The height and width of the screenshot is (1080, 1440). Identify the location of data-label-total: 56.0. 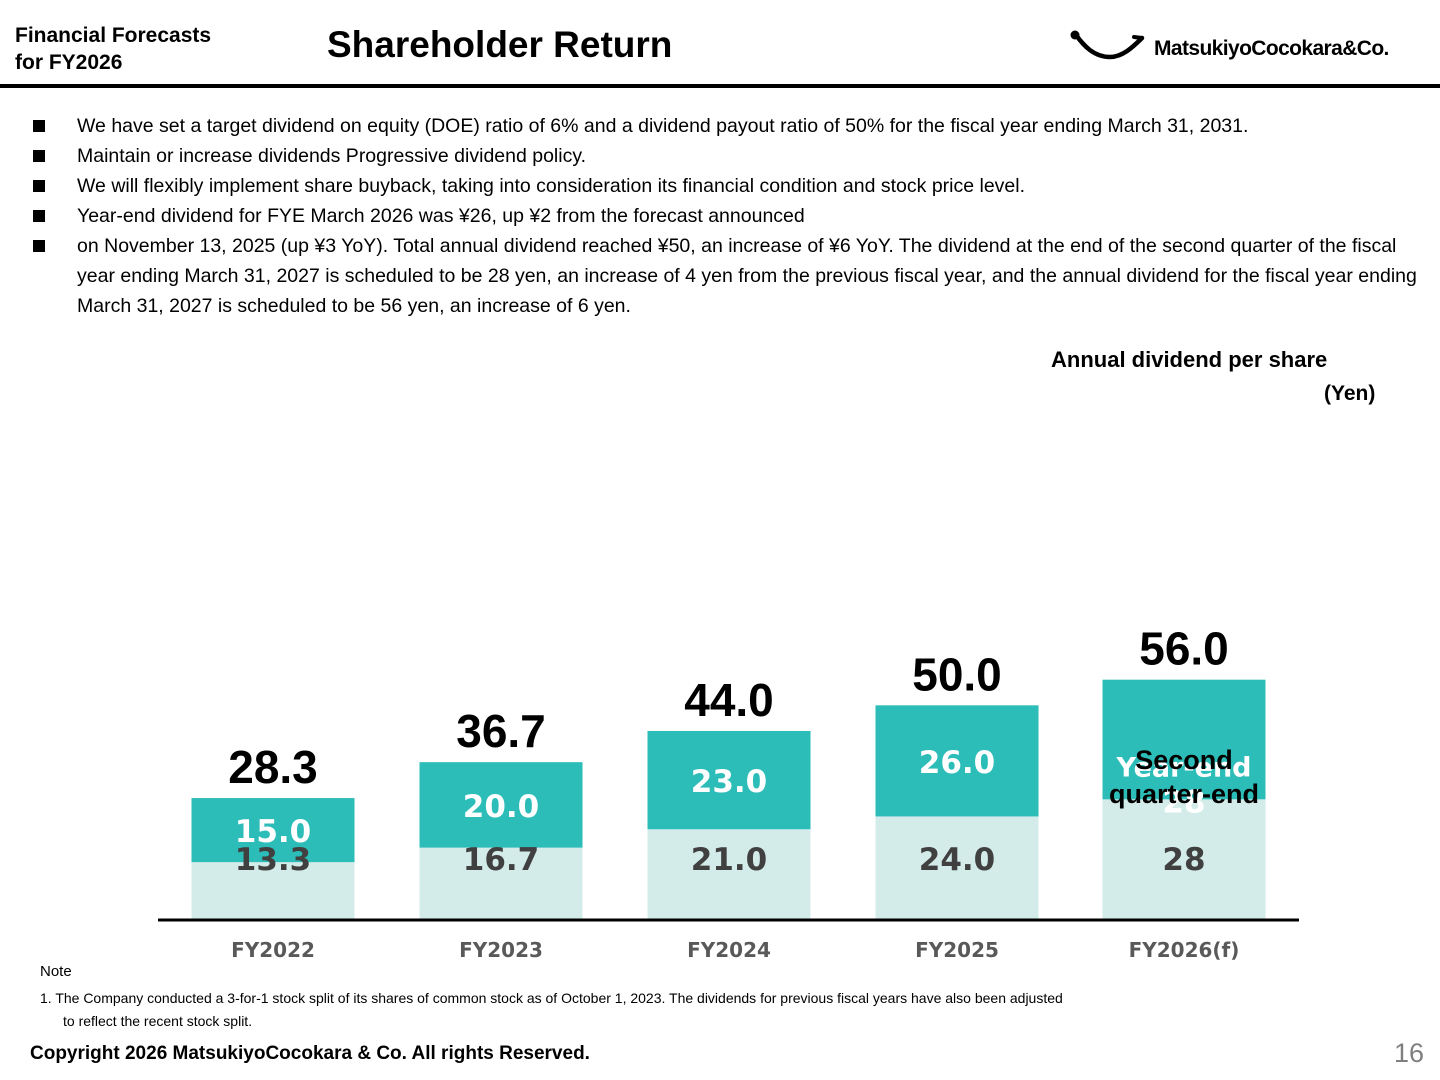
(1184, 649).